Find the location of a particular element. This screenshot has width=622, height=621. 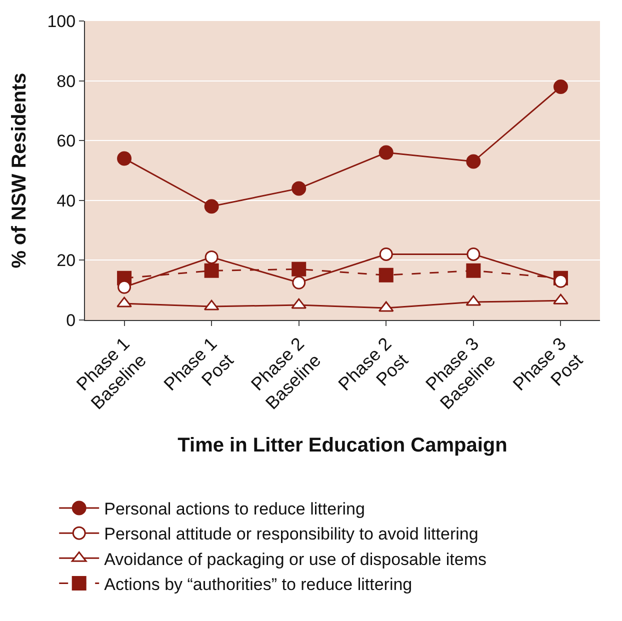

legend-label: Actions by “authorities” to reduce littering is located at coordinates (258, 584).